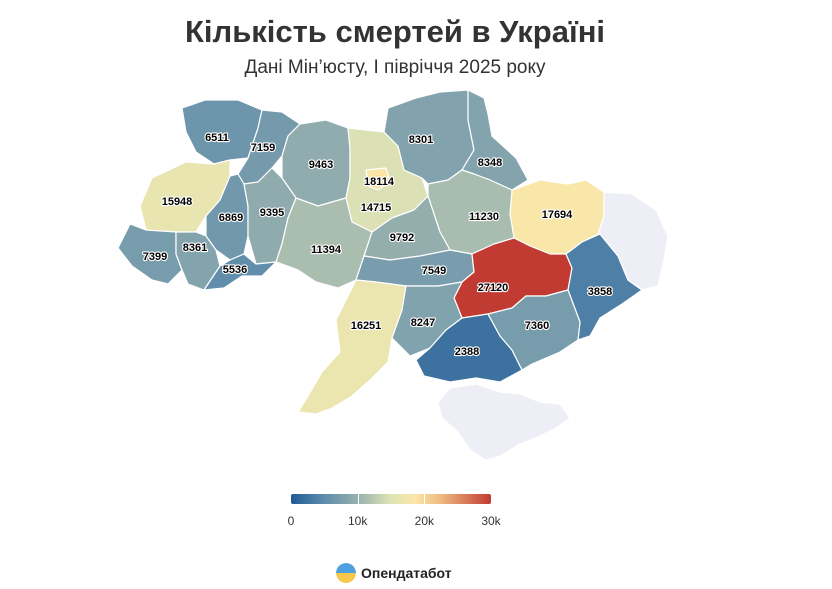 This screenshot has width=832, height=589. I want to click on region-kyiv-city, so click(378, 179).